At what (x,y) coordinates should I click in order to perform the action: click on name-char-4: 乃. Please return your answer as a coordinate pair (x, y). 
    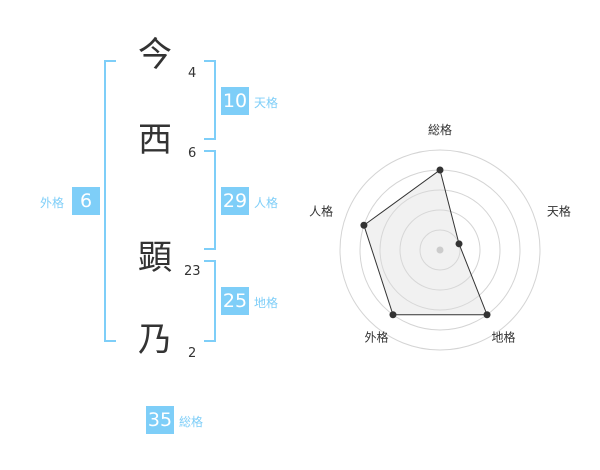
    Looking at the image, I should click on (155, 340).